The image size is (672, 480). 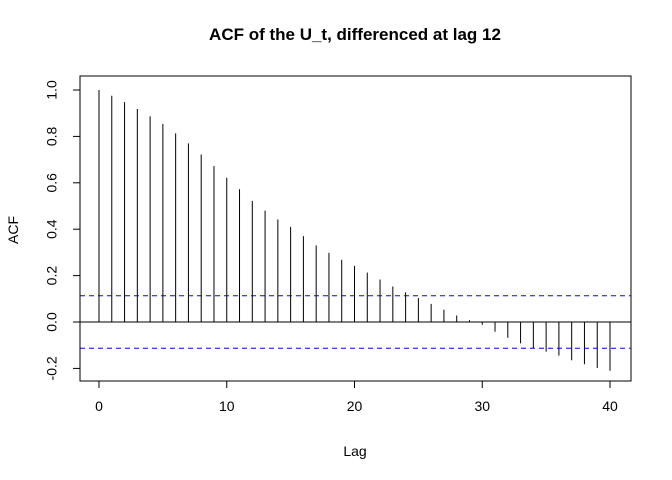 I want to click on chart-title: ACF of the U_t, differenced at lag 12, so click(x=355, y=34).